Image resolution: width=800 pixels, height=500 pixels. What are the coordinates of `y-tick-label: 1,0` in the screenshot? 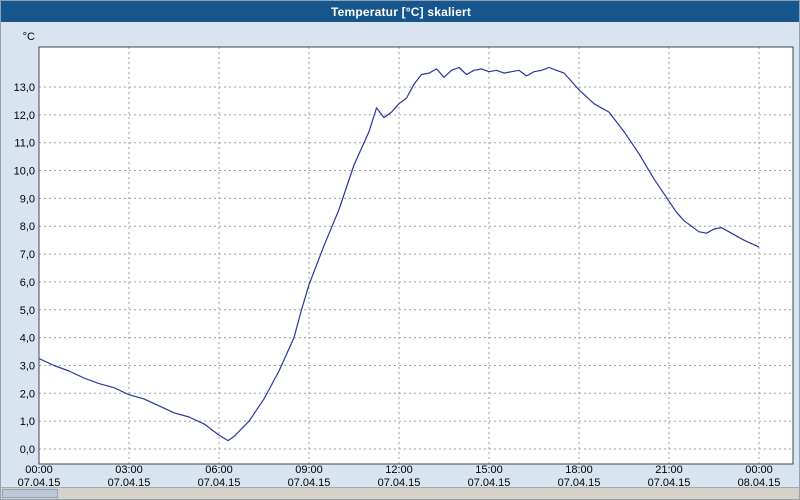 It's located at (27, 422).